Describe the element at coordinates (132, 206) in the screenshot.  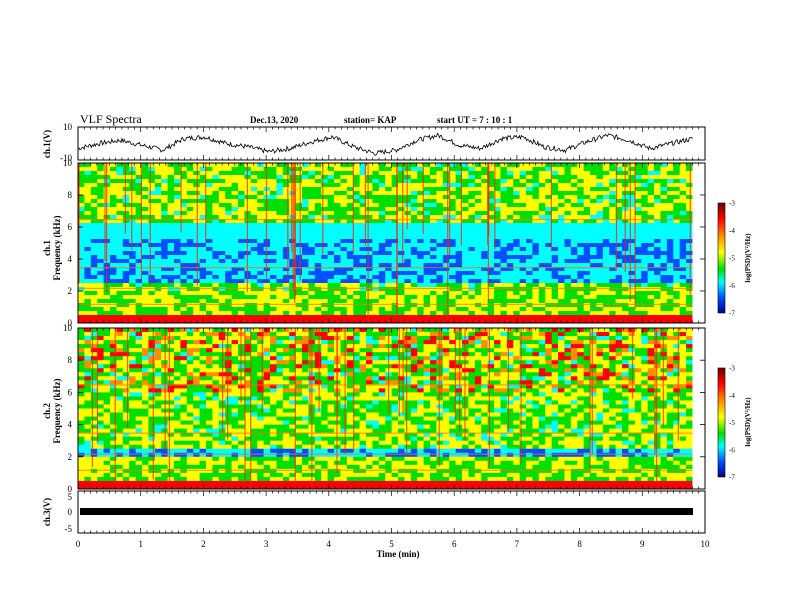
I see `spectrogram-streak` at that location.